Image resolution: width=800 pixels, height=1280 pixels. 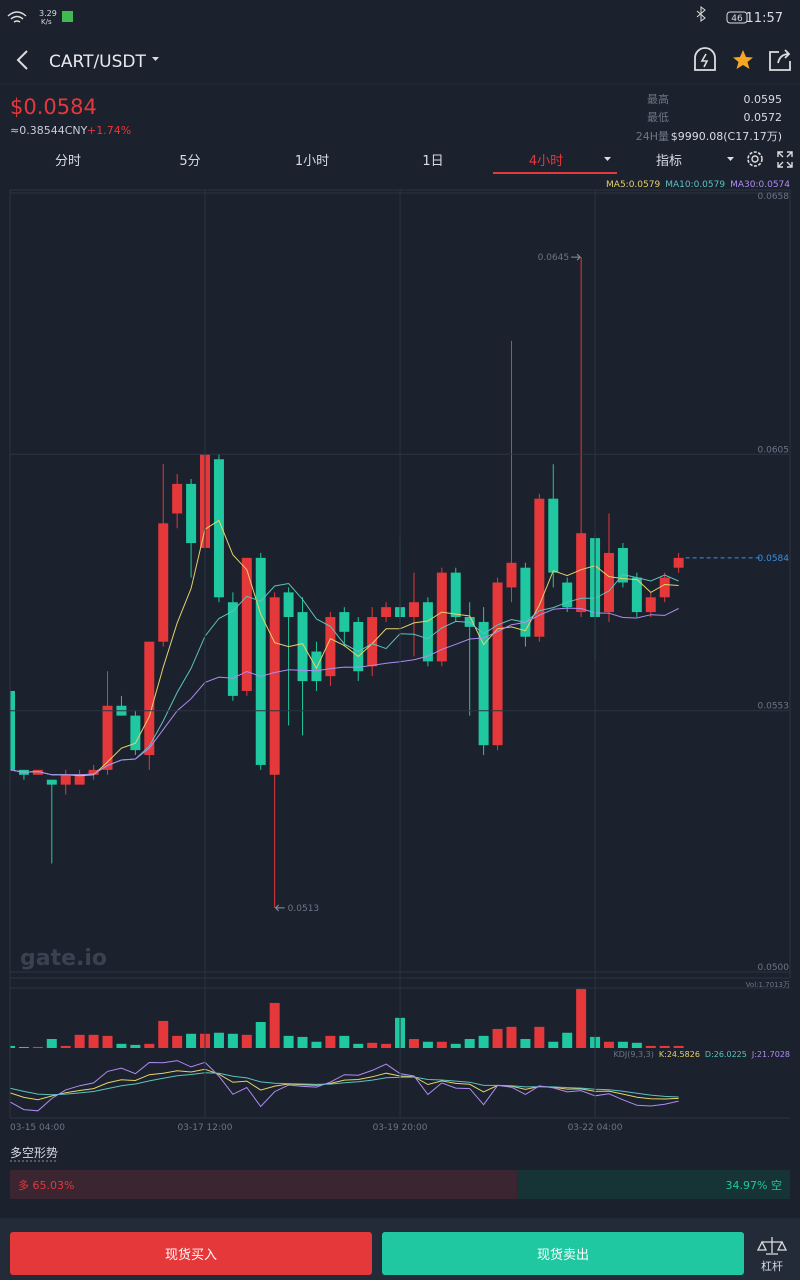 What do you see at coordinates (155, 59) in the screenshot?
I see `pair-dropdown` at bounding box center [155, 59].